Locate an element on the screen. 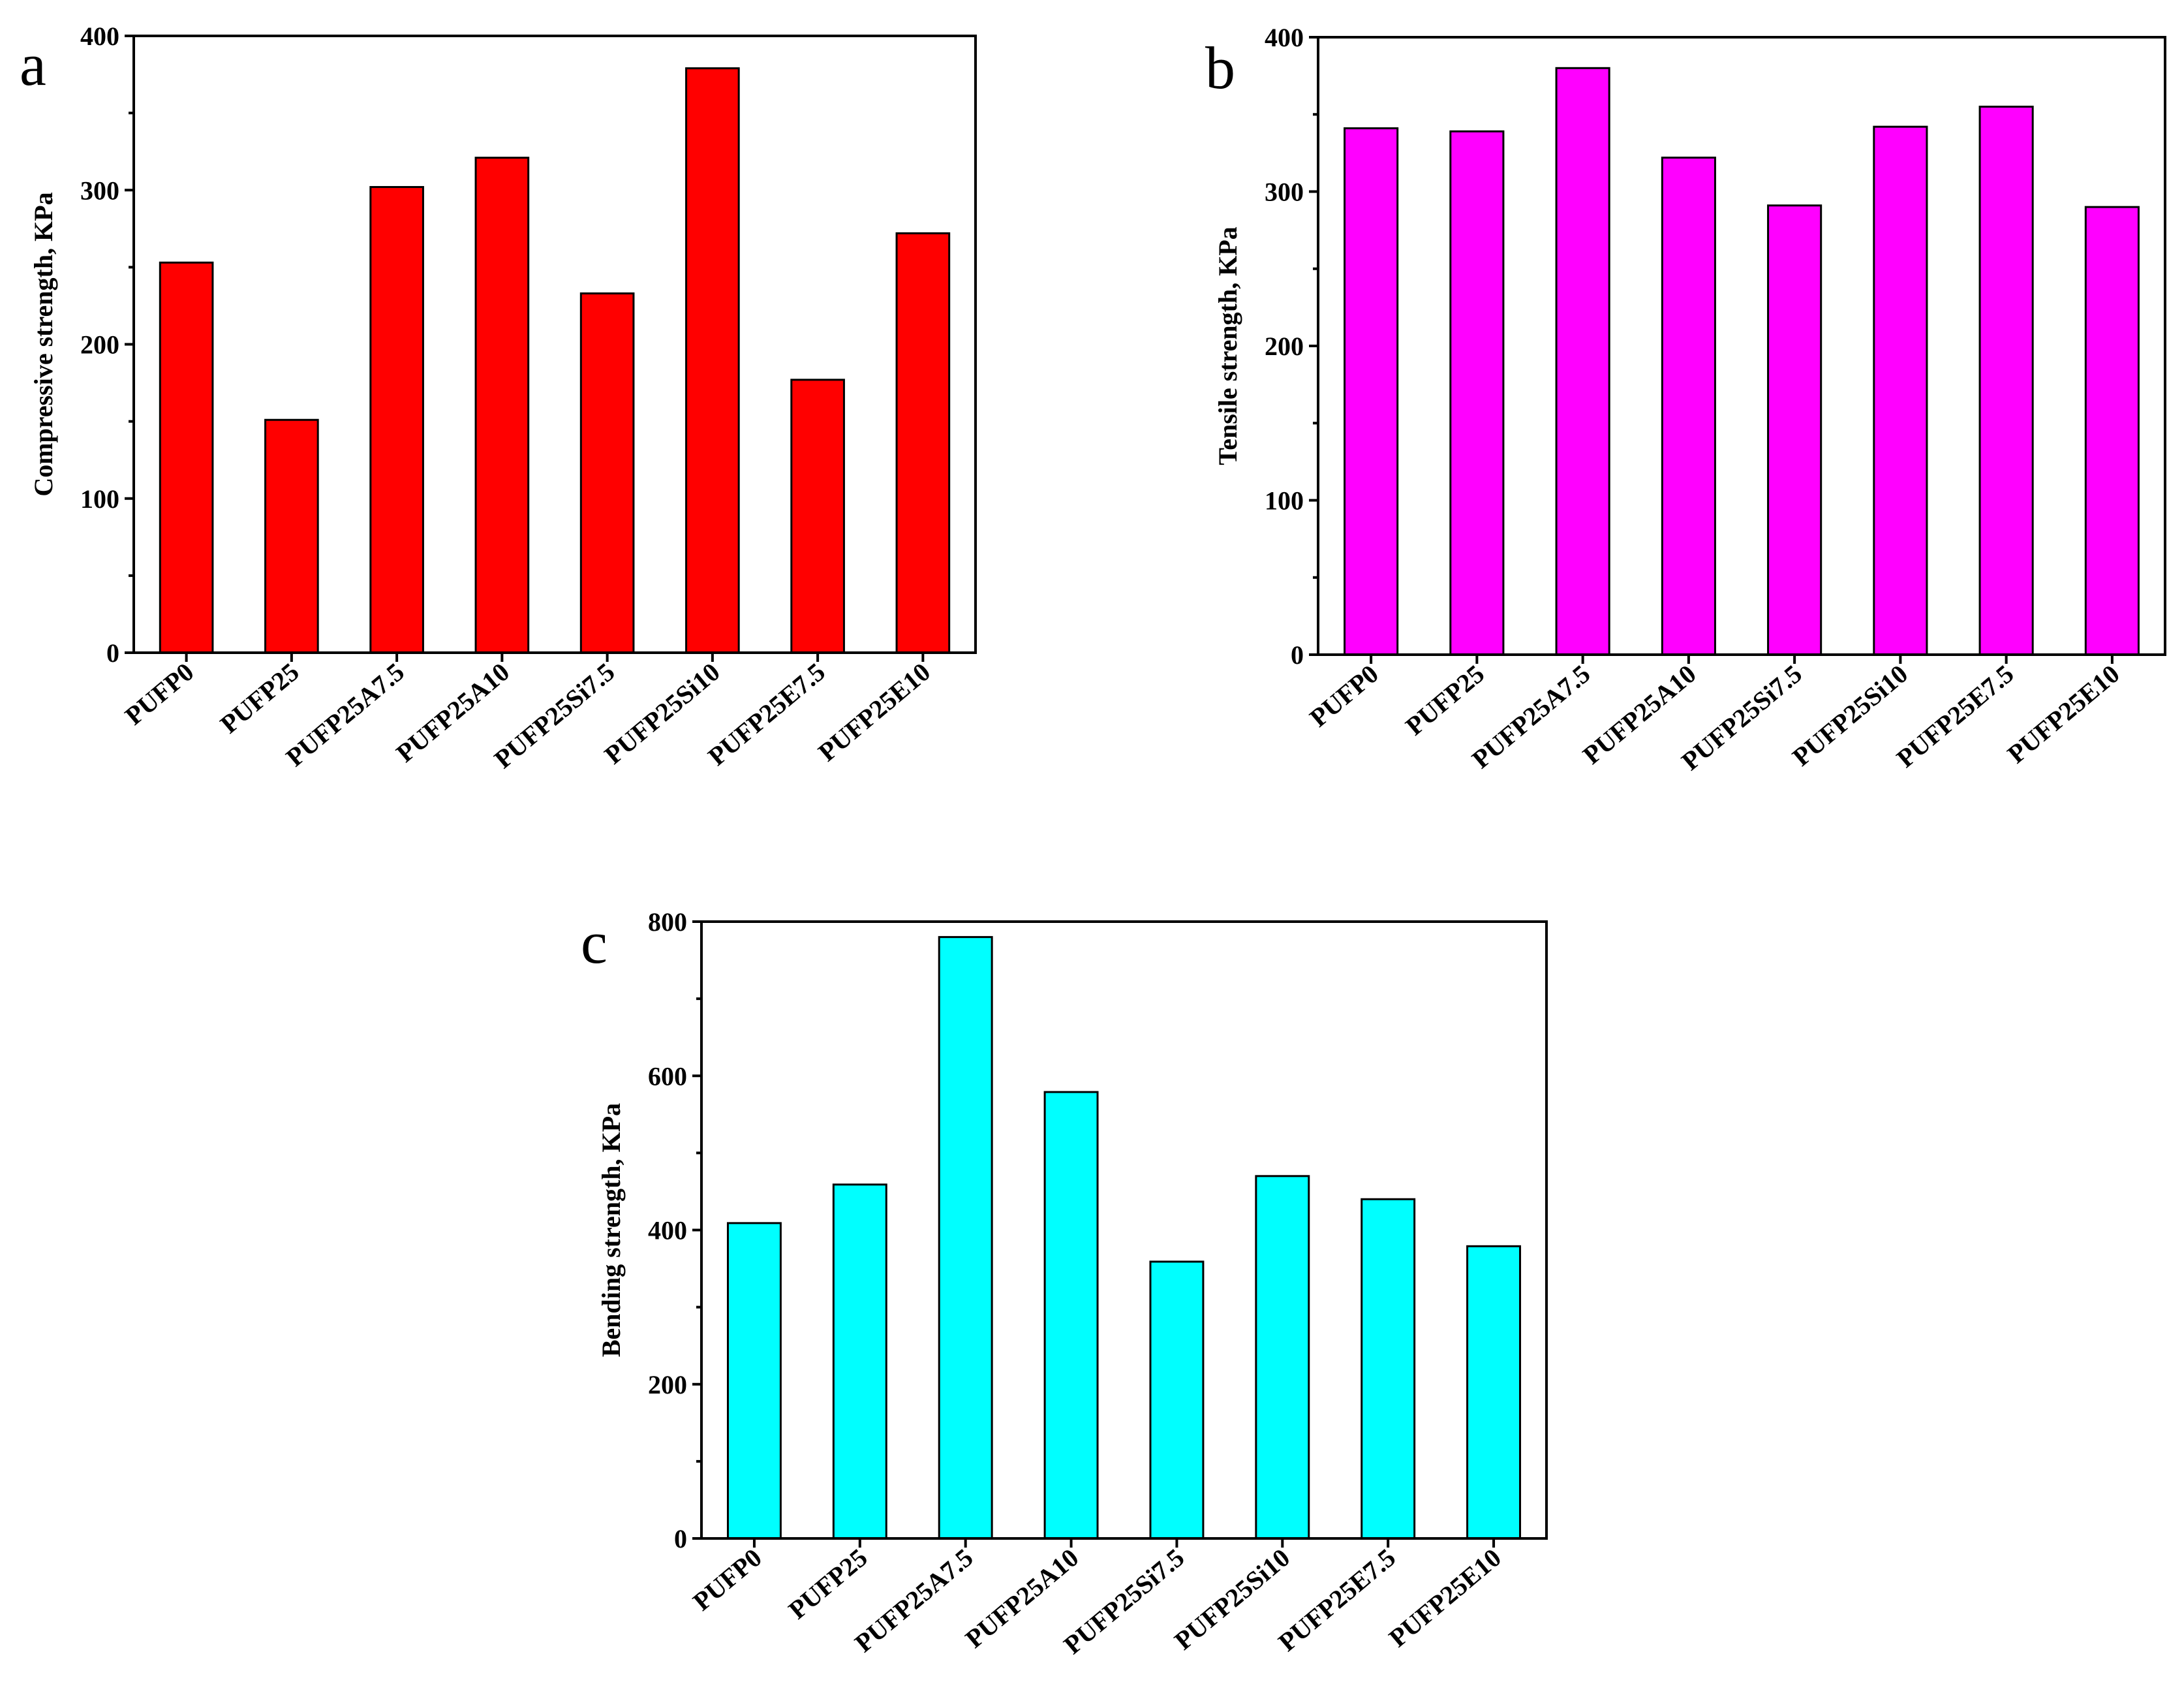 This screenshot has width=2184, height=1684. panel-letter: c is located at coordinates (594, 942).